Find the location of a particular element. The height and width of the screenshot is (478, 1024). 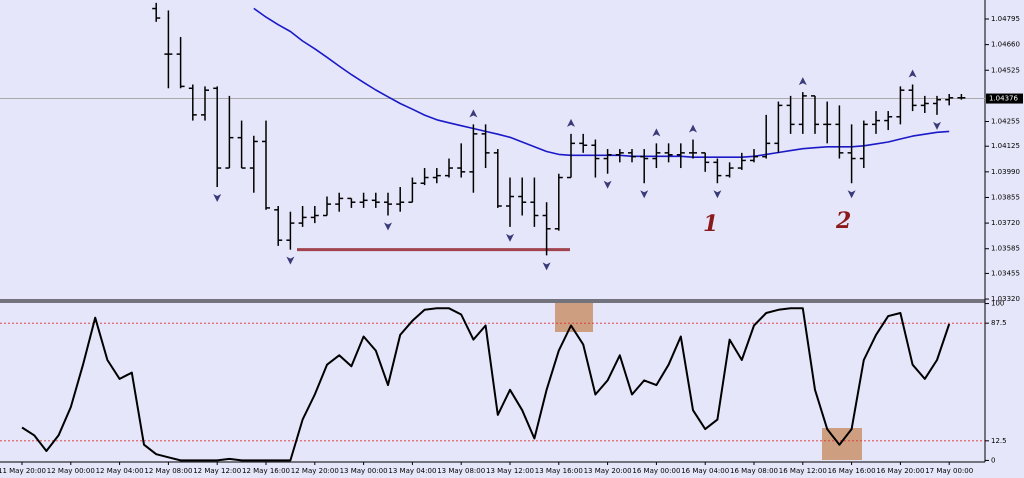

y-tick-label: 87.5 is located at coordinates (999, 323).